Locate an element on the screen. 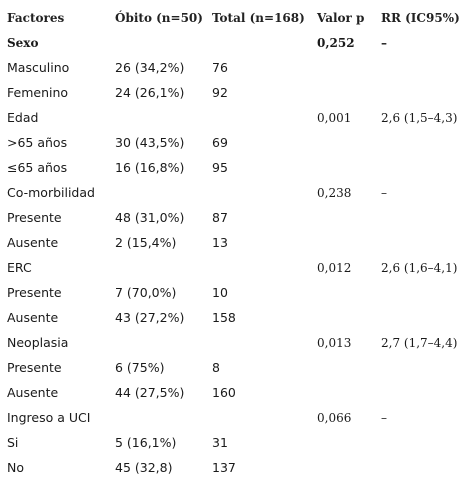  table-row-16-total-cell: 31 is located at coordinates (220, 442).